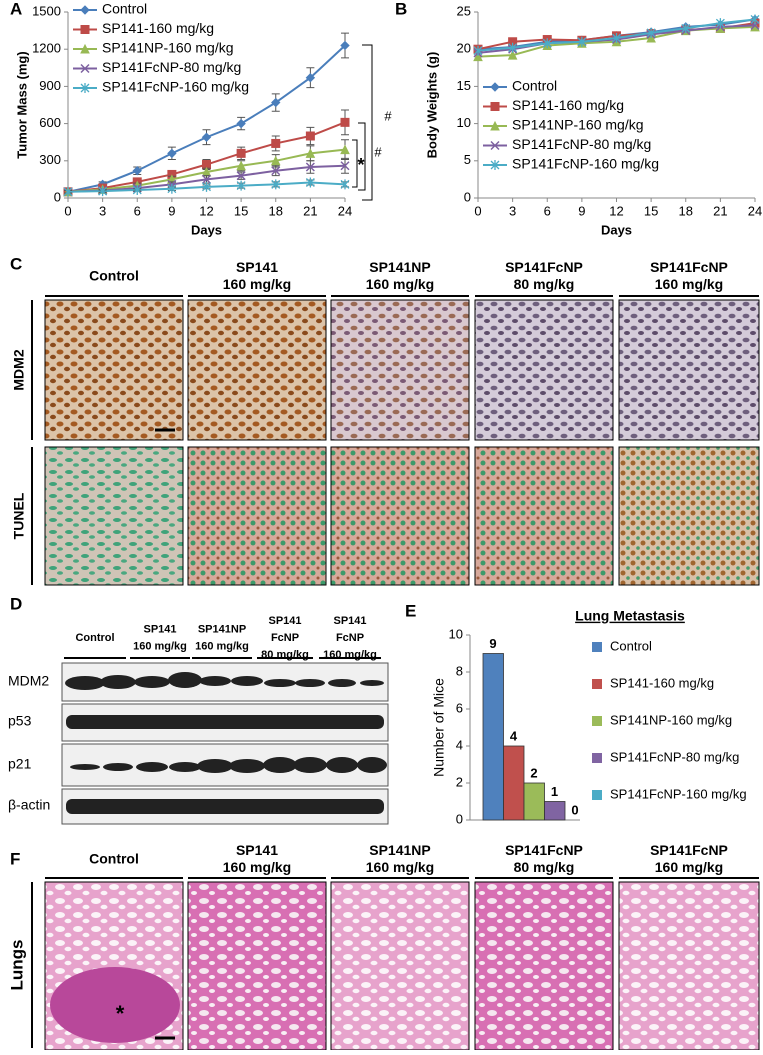  I want to click on panel-label: A, so click(16, 9).